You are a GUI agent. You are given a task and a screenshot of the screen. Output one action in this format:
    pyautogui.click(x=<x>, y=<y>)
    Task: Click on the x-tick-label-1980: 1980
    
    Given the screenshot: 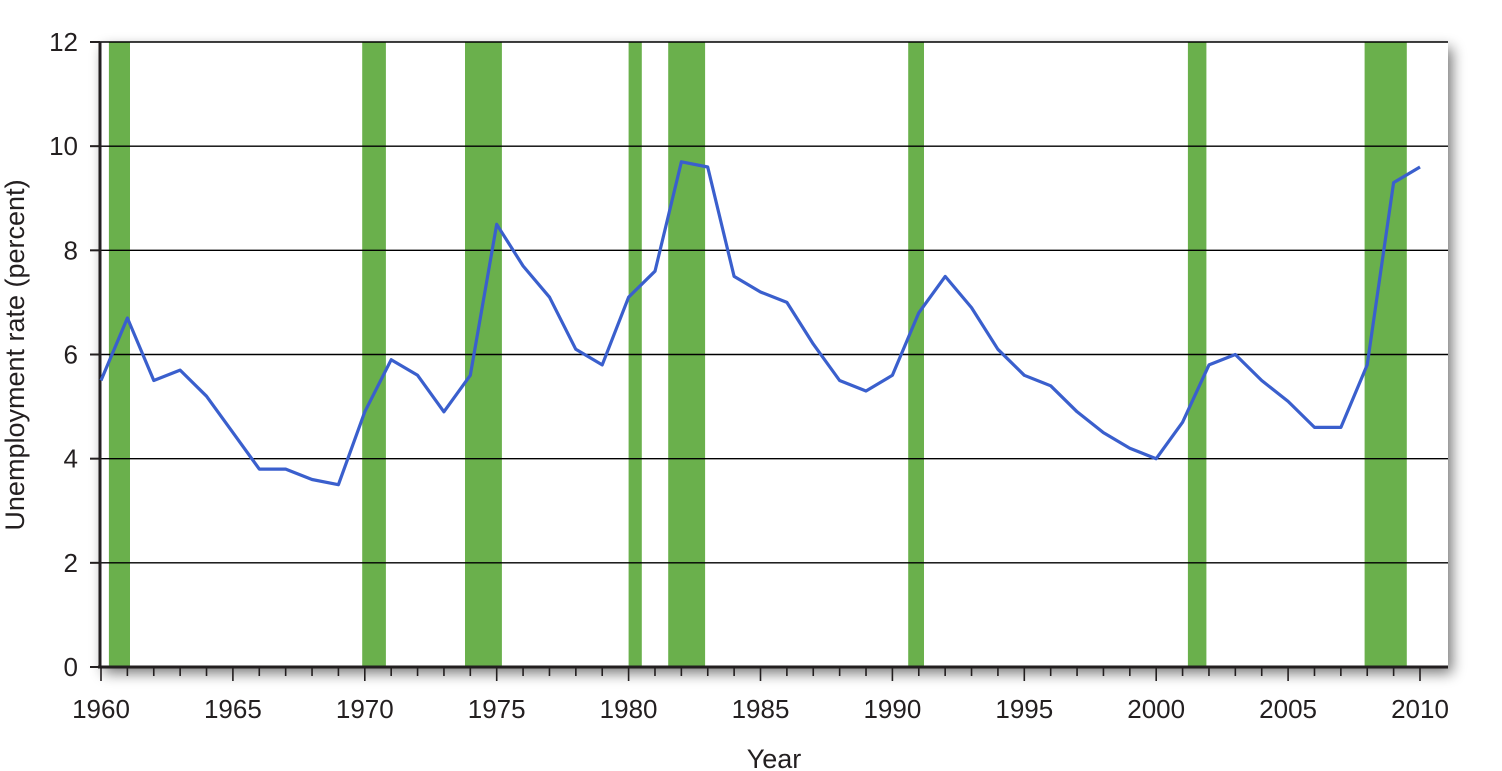 What is the action you would take?
    pyautogui.click(x=629, y=709)
    